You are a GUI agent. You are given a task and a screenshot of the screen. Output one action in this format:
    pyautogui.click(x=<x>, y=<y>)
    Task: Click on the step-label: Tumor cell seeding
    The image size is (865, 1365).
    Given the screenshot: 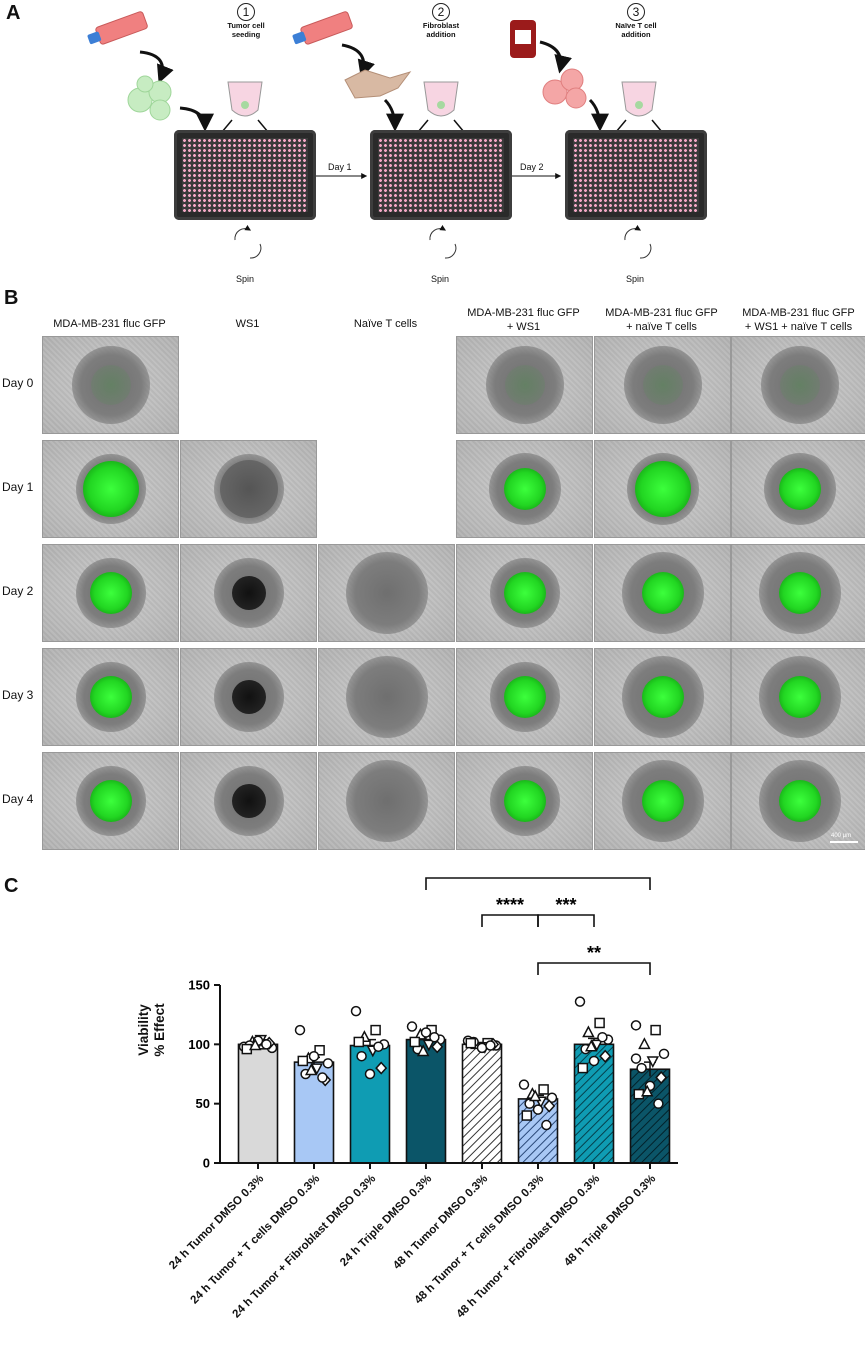 What is the action you would take?
    pyautogui.click(x=246, y=30)
    